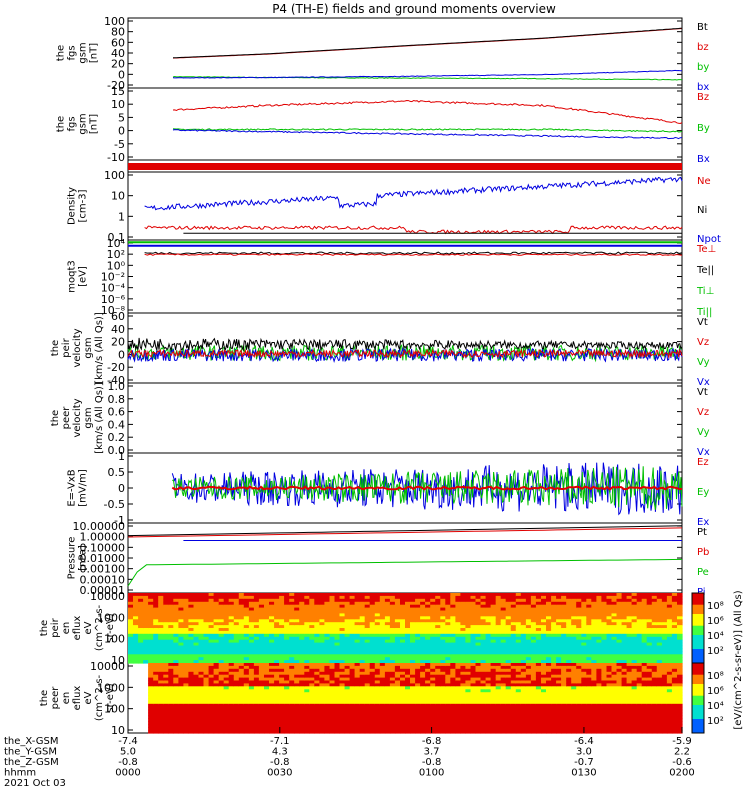  What do you see at coordinates (427, 489) in the screenshot?
I see `ex-line` at bounding box center [427, 489].